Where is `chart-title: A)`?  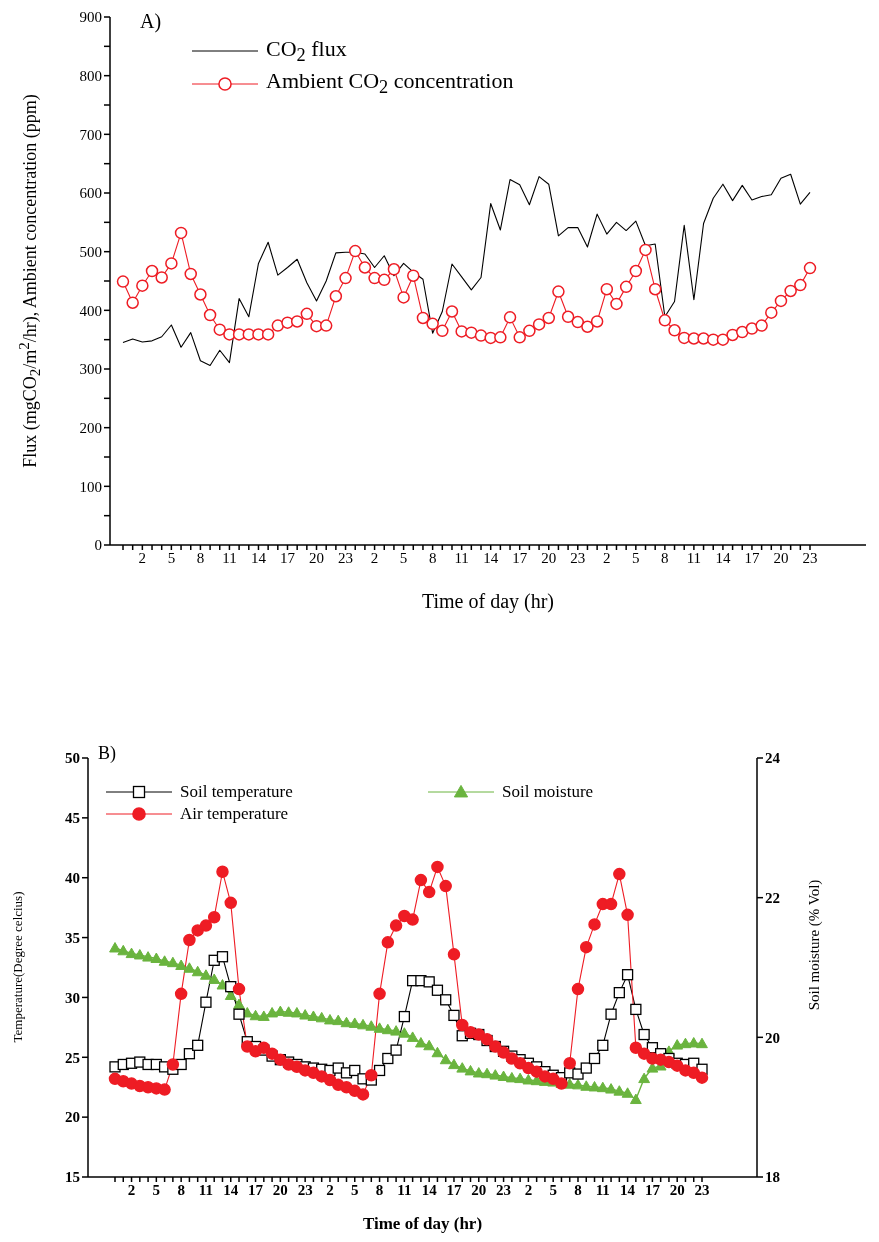
chart-title: A) is located at coordinates (151, 21).